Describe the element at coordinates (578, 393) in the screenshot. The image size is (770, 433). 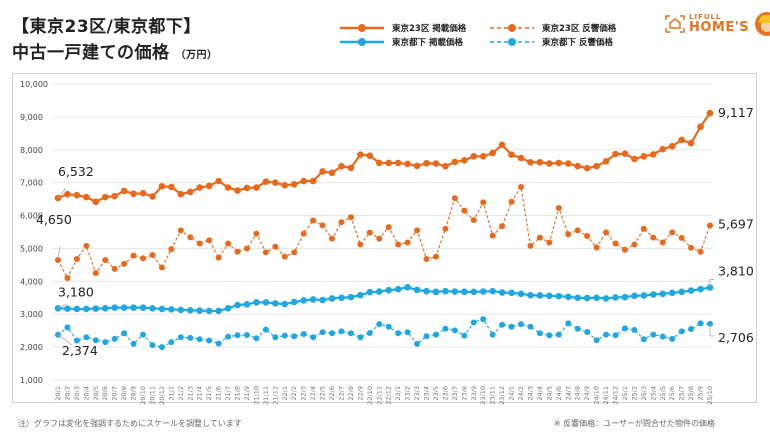
I see `x-tick-label: 24/8` at that location.